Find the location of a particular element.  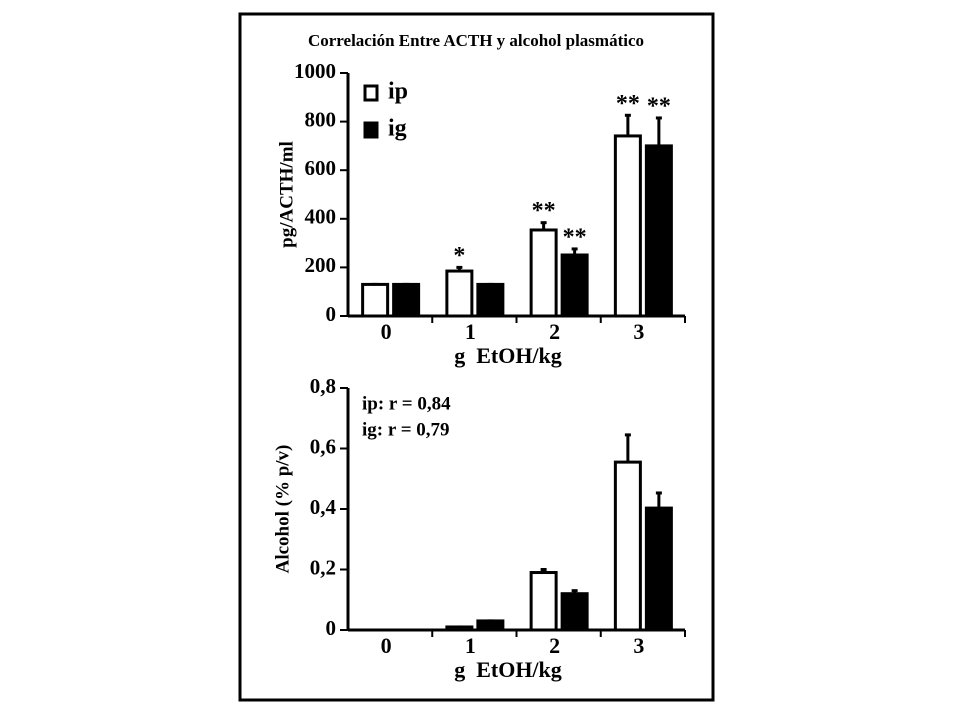

y-tick-label: 200 is located at coordinates (321, 265).